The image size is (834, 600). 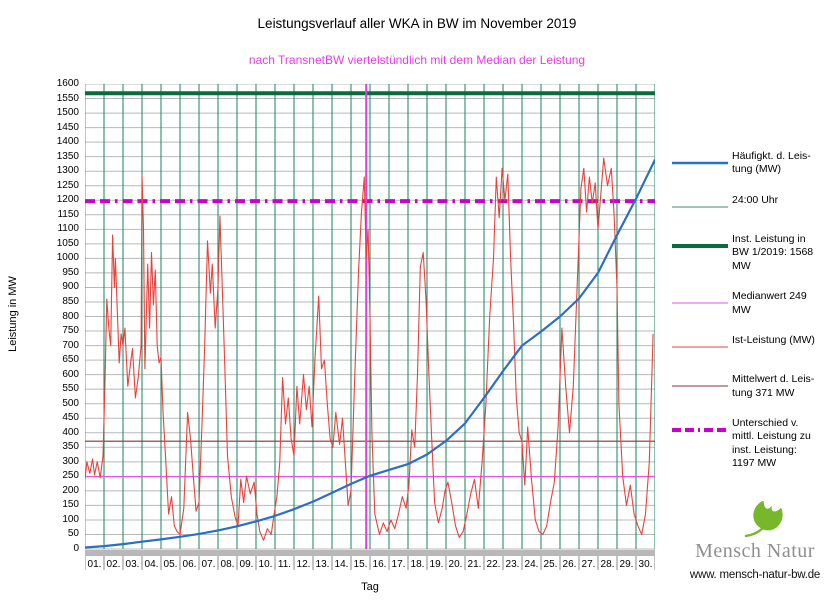 What do you see at coordinates (70, 476) in the screenshot?
I see `y-tick-label: 250` at bounding box center [70, 476].